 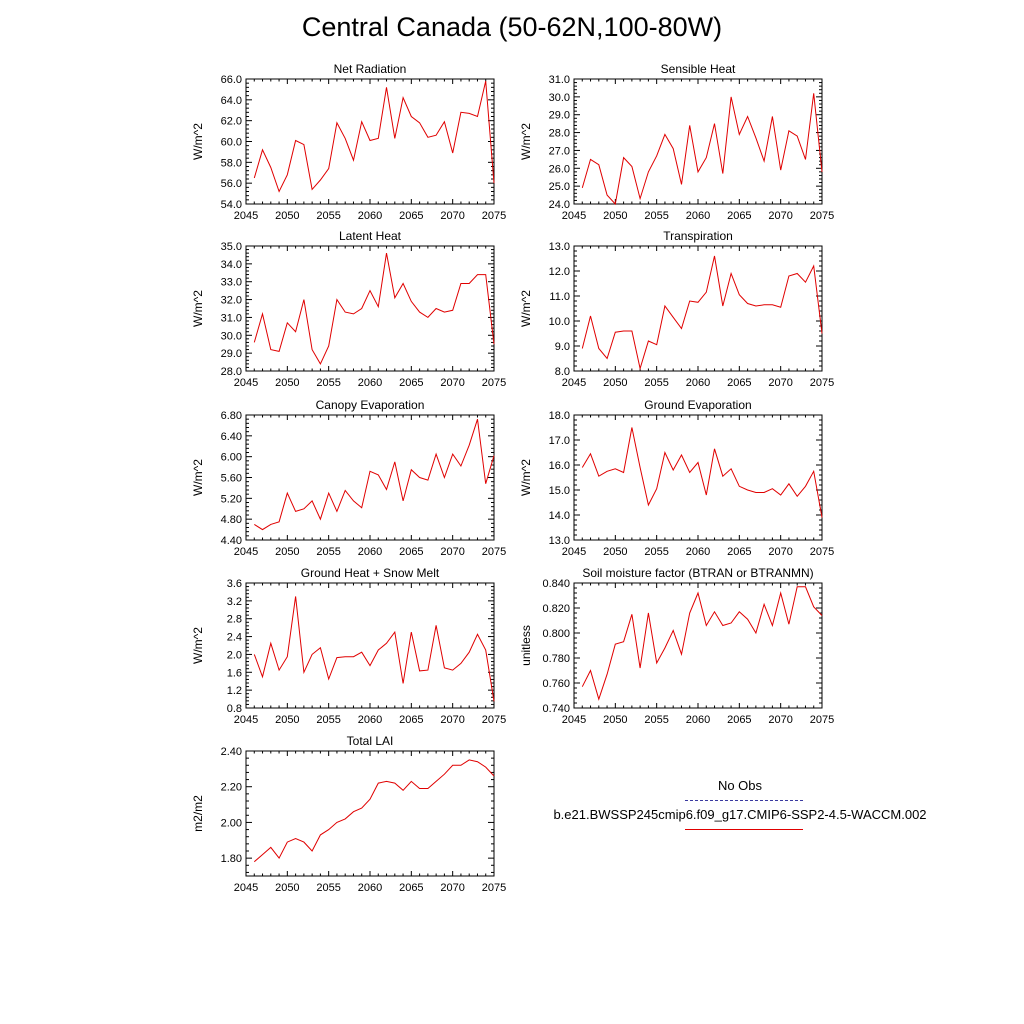 What do you see at coordinates (231, 143) in the screenshot?
I see `y-tick-label: 60.0` at bounding box center [231, 143].